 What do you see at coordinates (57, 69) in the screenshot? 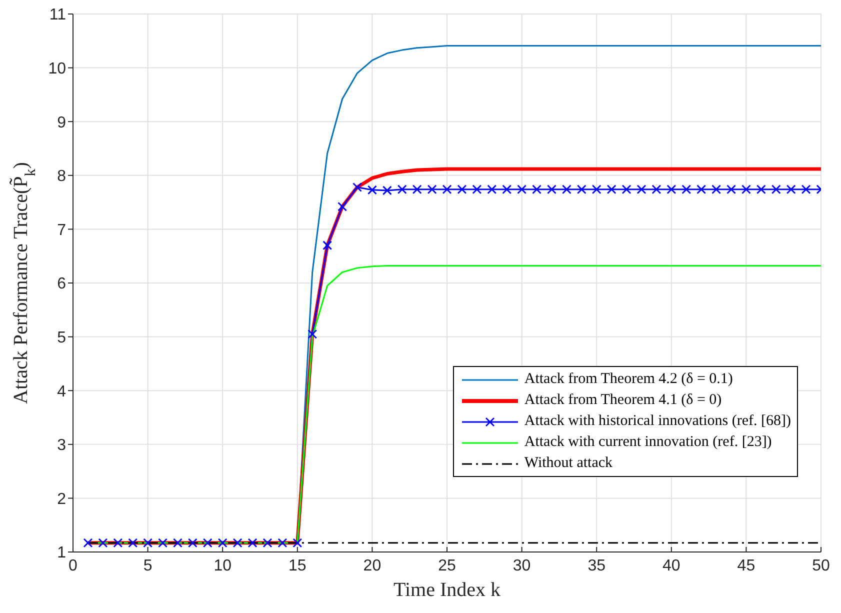
I see `y-tick-label: 10` at bounding box center [57, 69].